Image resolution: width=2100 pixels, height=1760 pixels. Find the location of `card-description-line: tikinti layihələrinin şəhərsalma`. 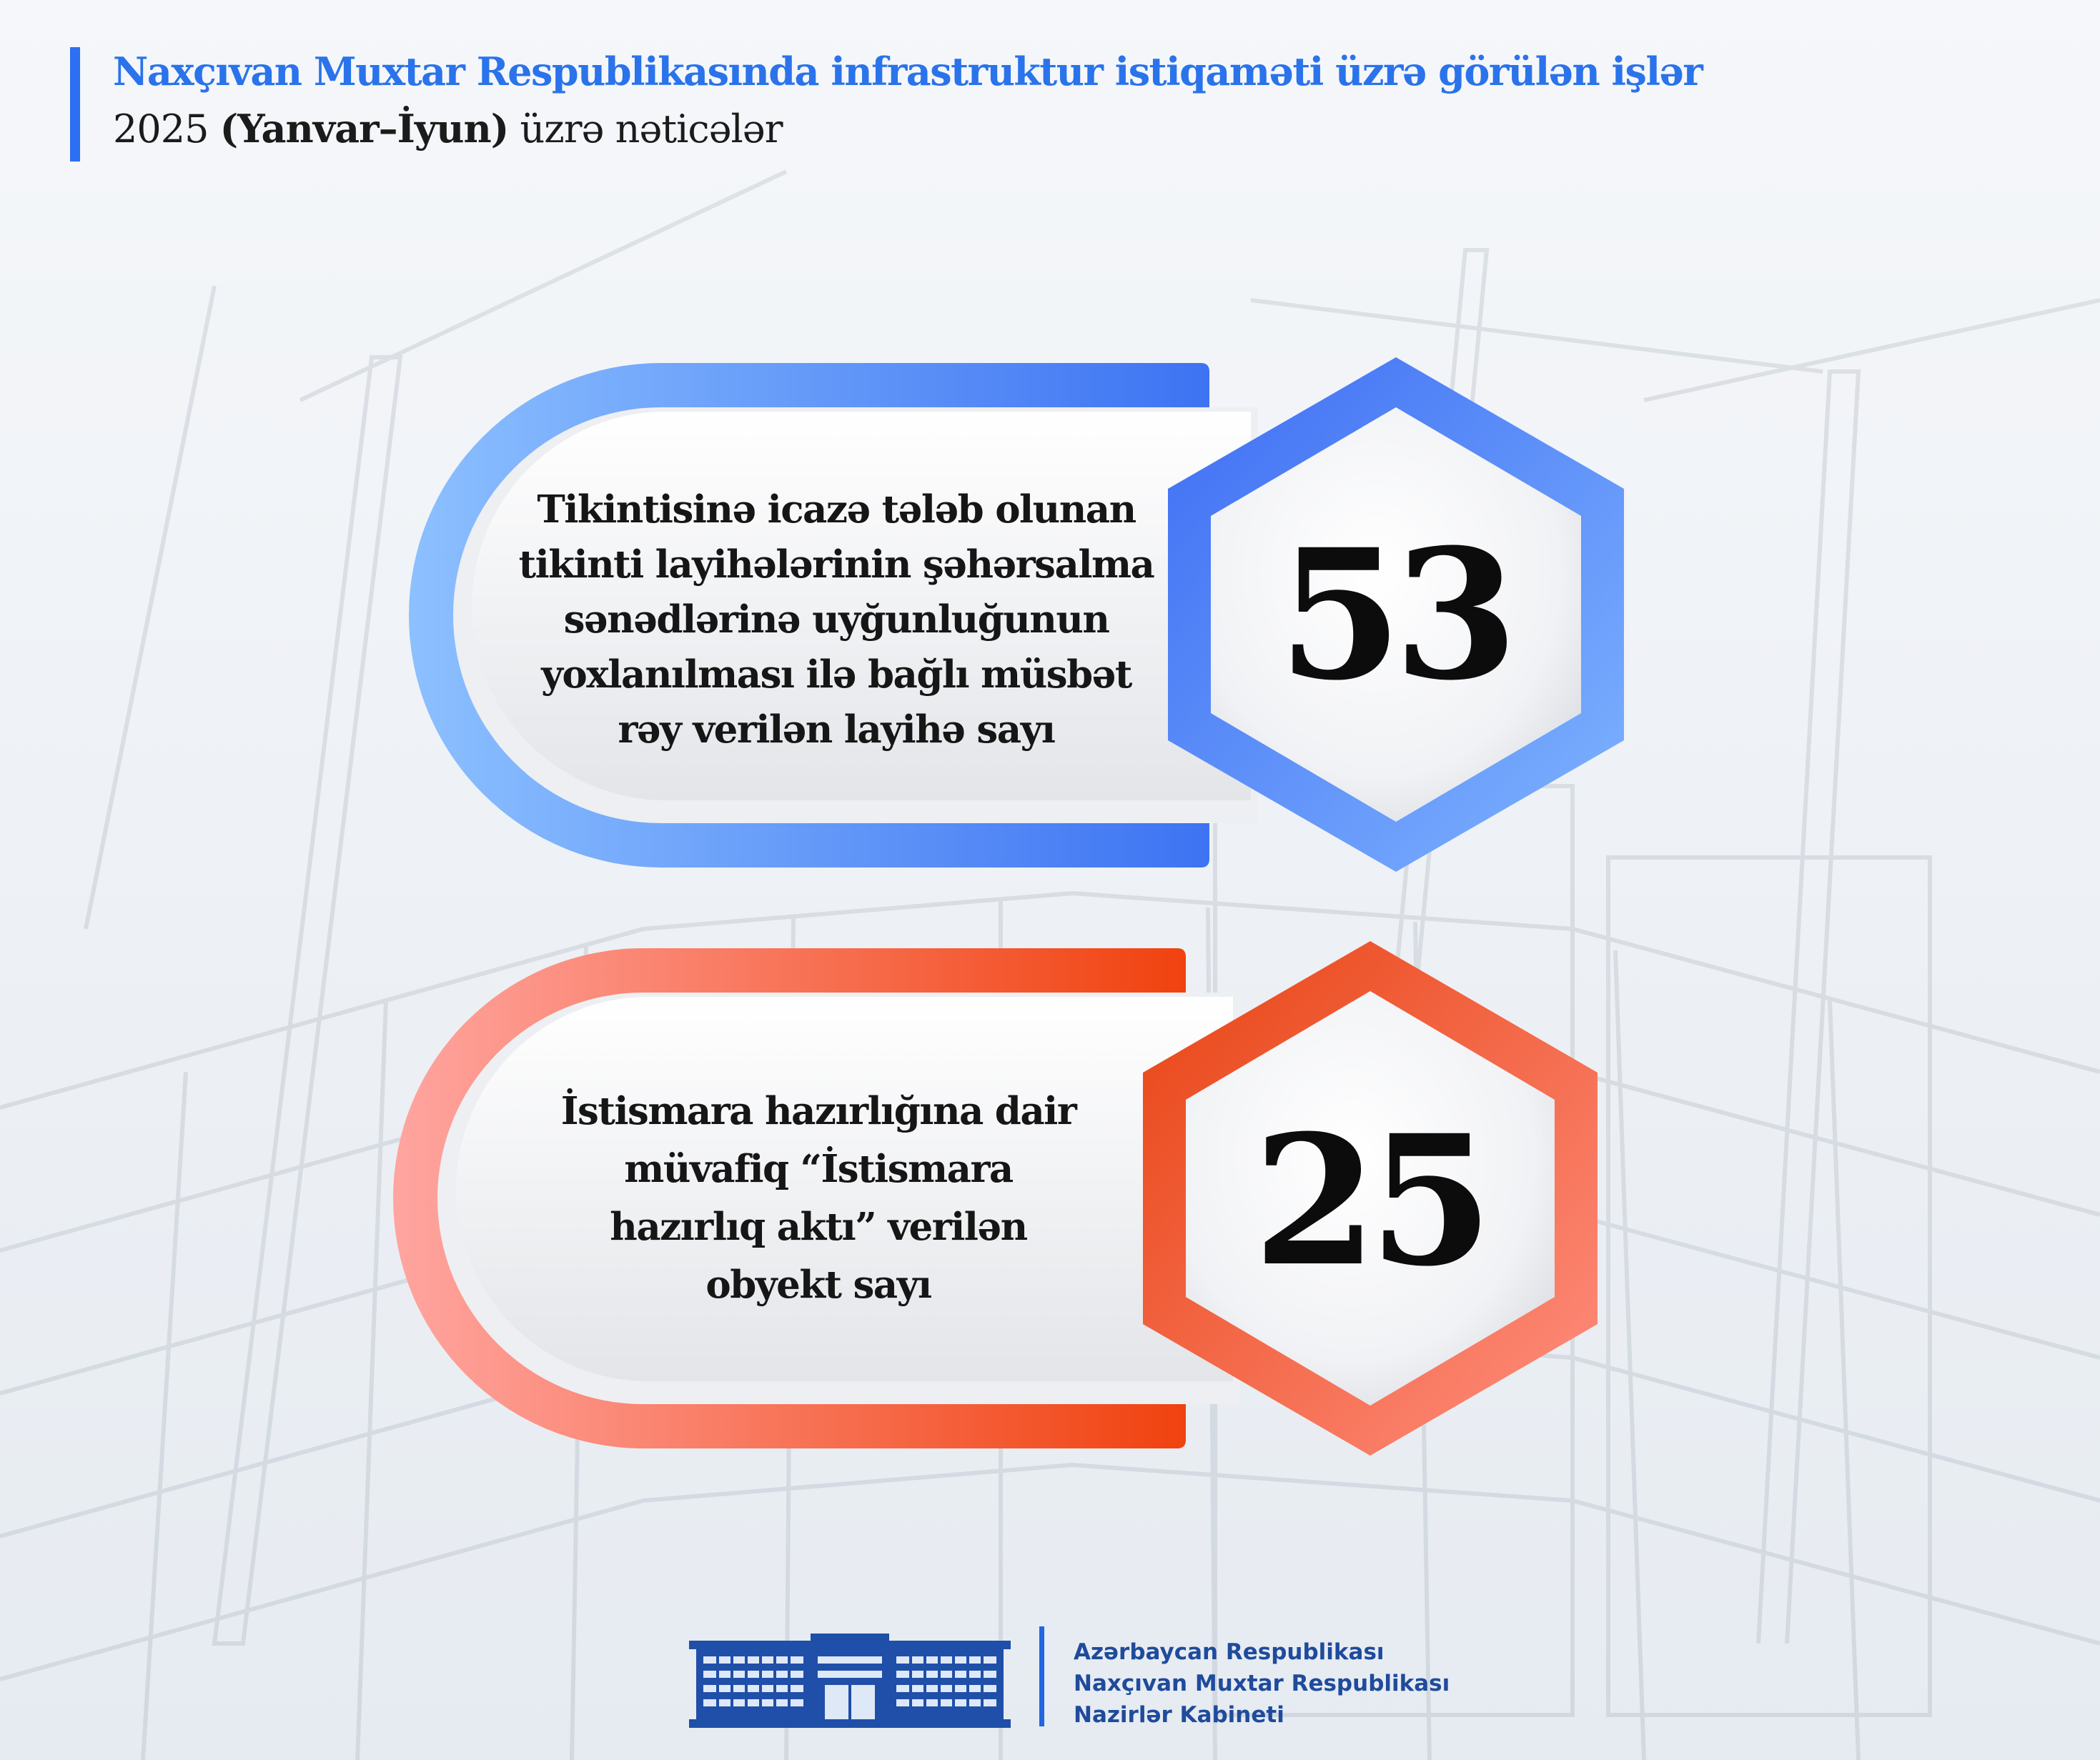

card-description-line: tikinti layihələrinin şəhərsalma is located at coordinates (836, 564).